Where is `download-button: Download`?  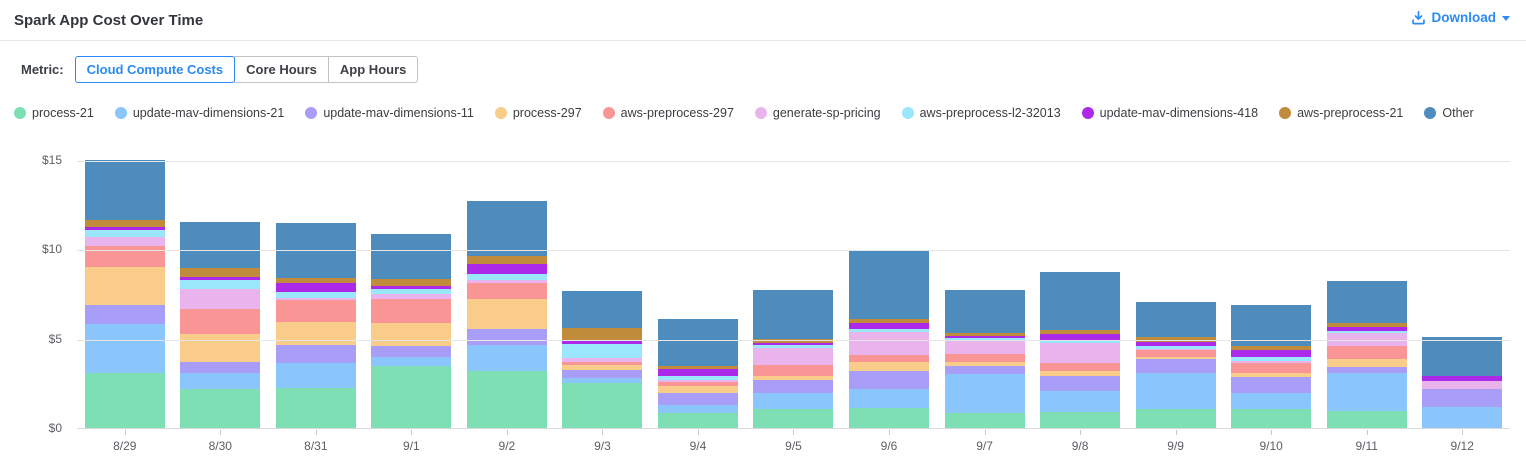 download-button: Download is located at coordinates (1460, 17).